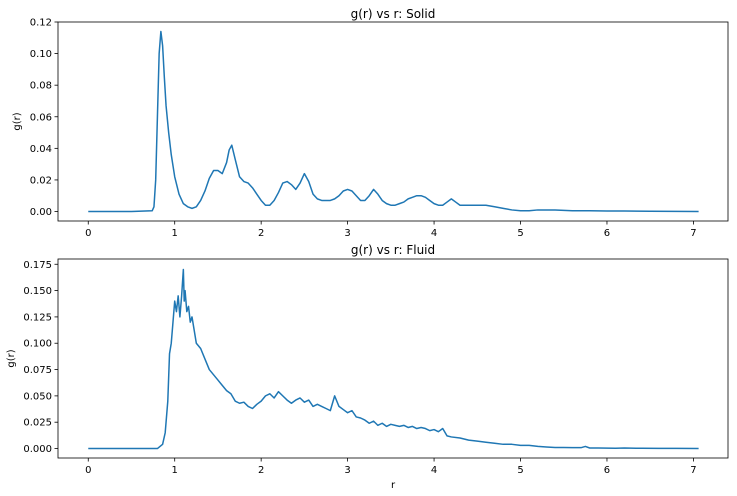  I want to click on fluid-y-tick-label: 0.025, so click(37, 423).